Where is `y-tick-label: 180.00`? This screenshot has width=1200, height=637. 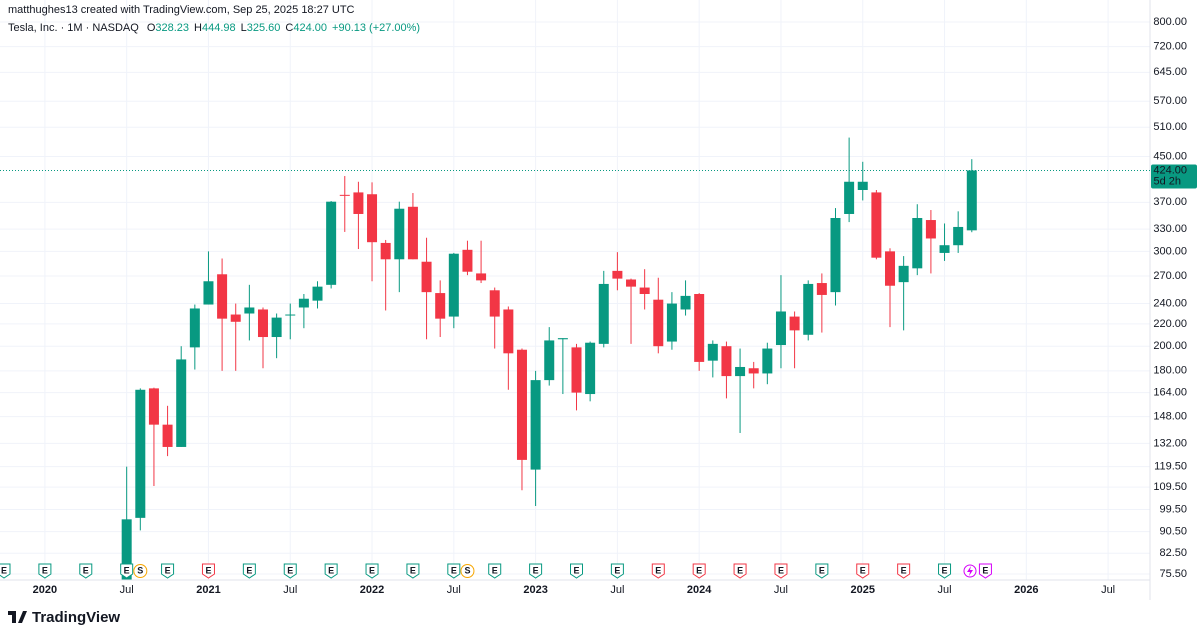 y-tick-label: 180.00 is located at coordinates (1170, 371).